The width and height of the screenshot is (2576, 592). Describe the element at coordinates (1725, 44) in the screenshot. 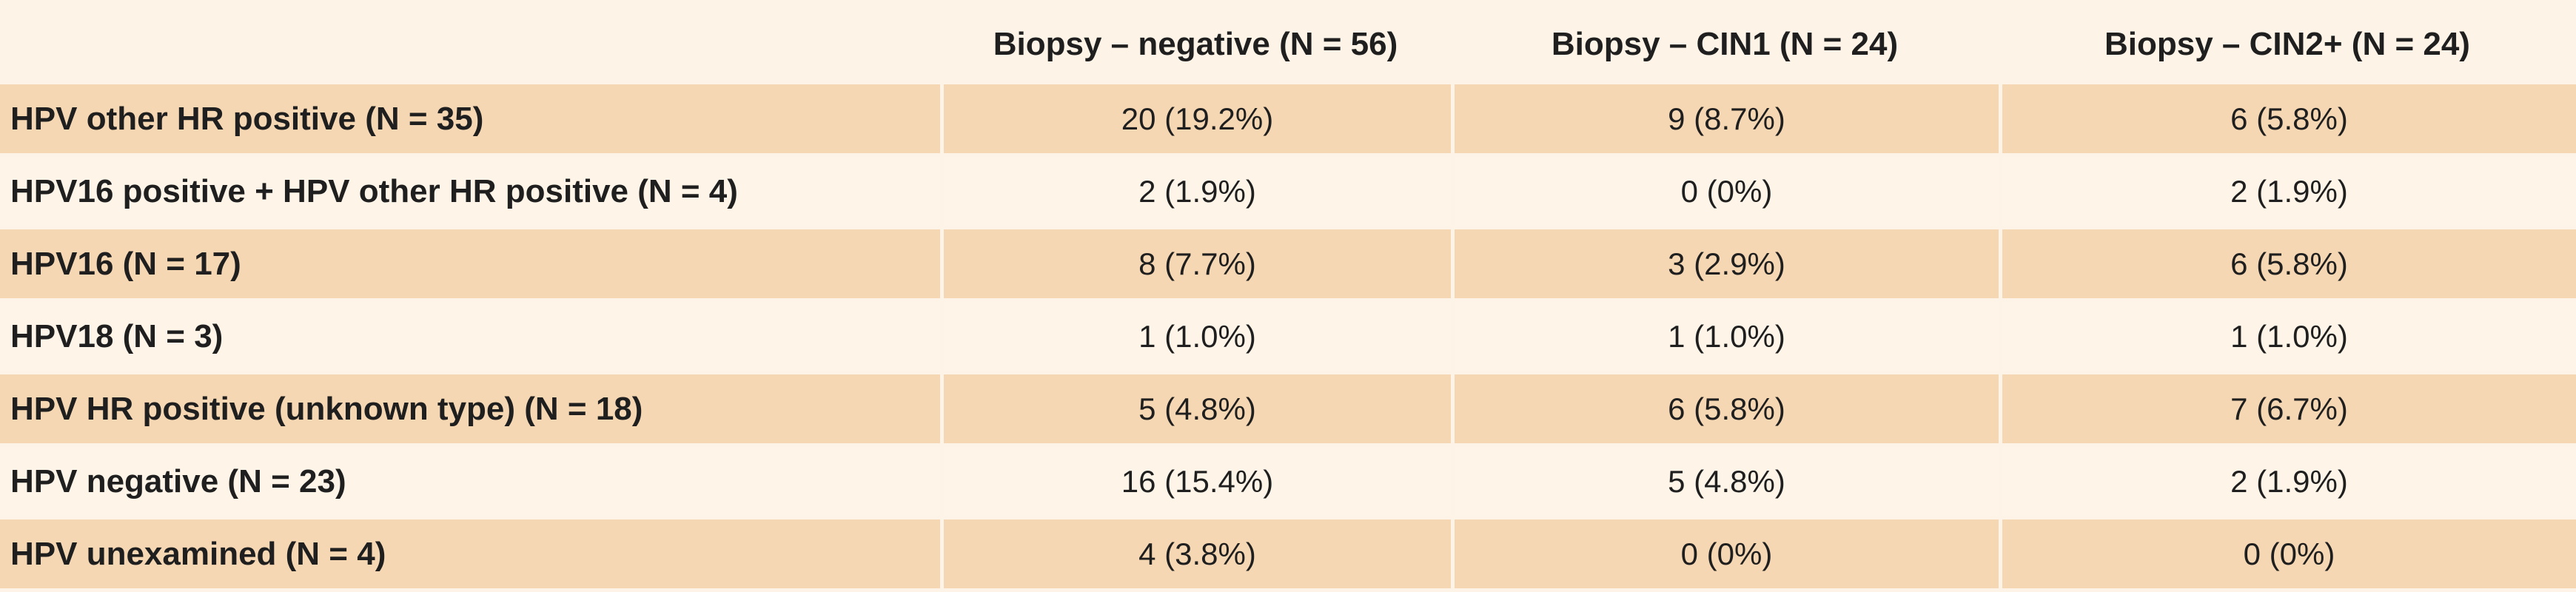

I see `header-biopsy-cin1: Biopsy – CIN1 (N = 24)` at that location.